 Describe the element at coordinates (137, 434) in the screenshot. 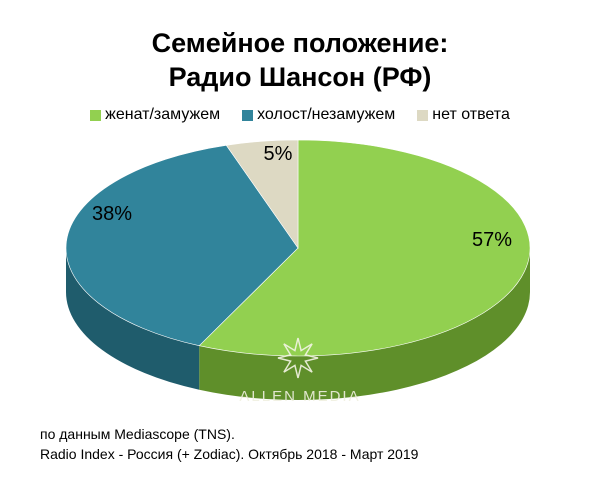

I see `source-line-1: по данным Mediascope (TNS).` at that location.